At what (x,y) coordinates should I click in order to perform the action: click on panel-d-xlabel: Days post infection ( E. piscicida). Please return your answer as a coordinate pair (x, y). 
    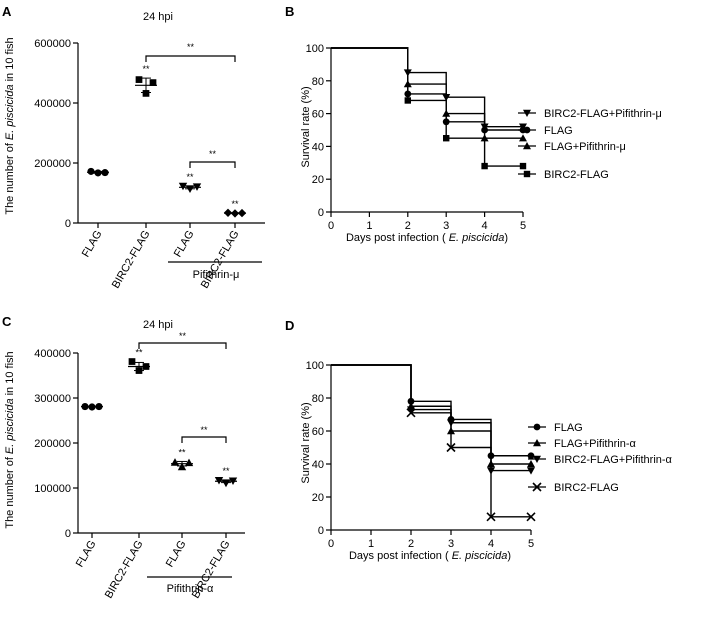
    Looking at the image, I should click on (430, 556).